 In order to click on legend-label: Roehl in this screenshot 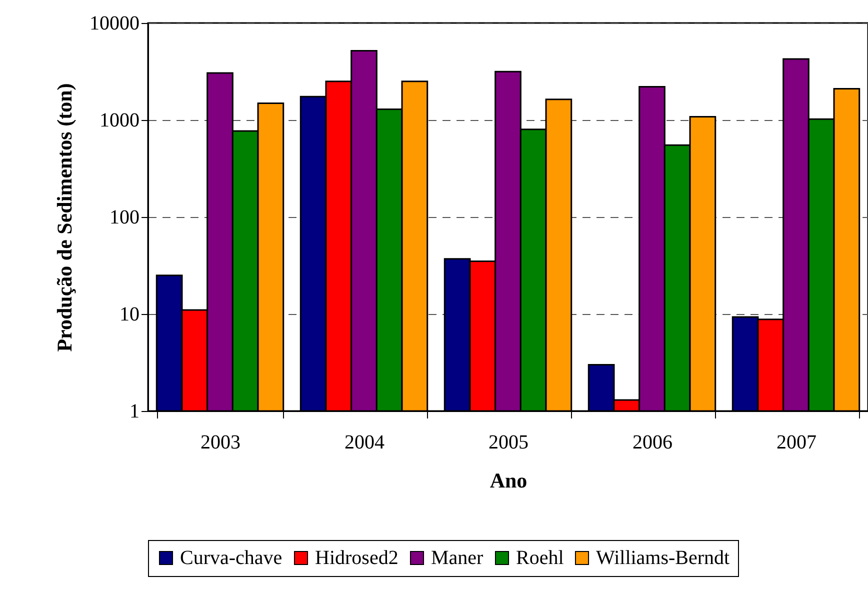, I will do `click(540, 558)`.